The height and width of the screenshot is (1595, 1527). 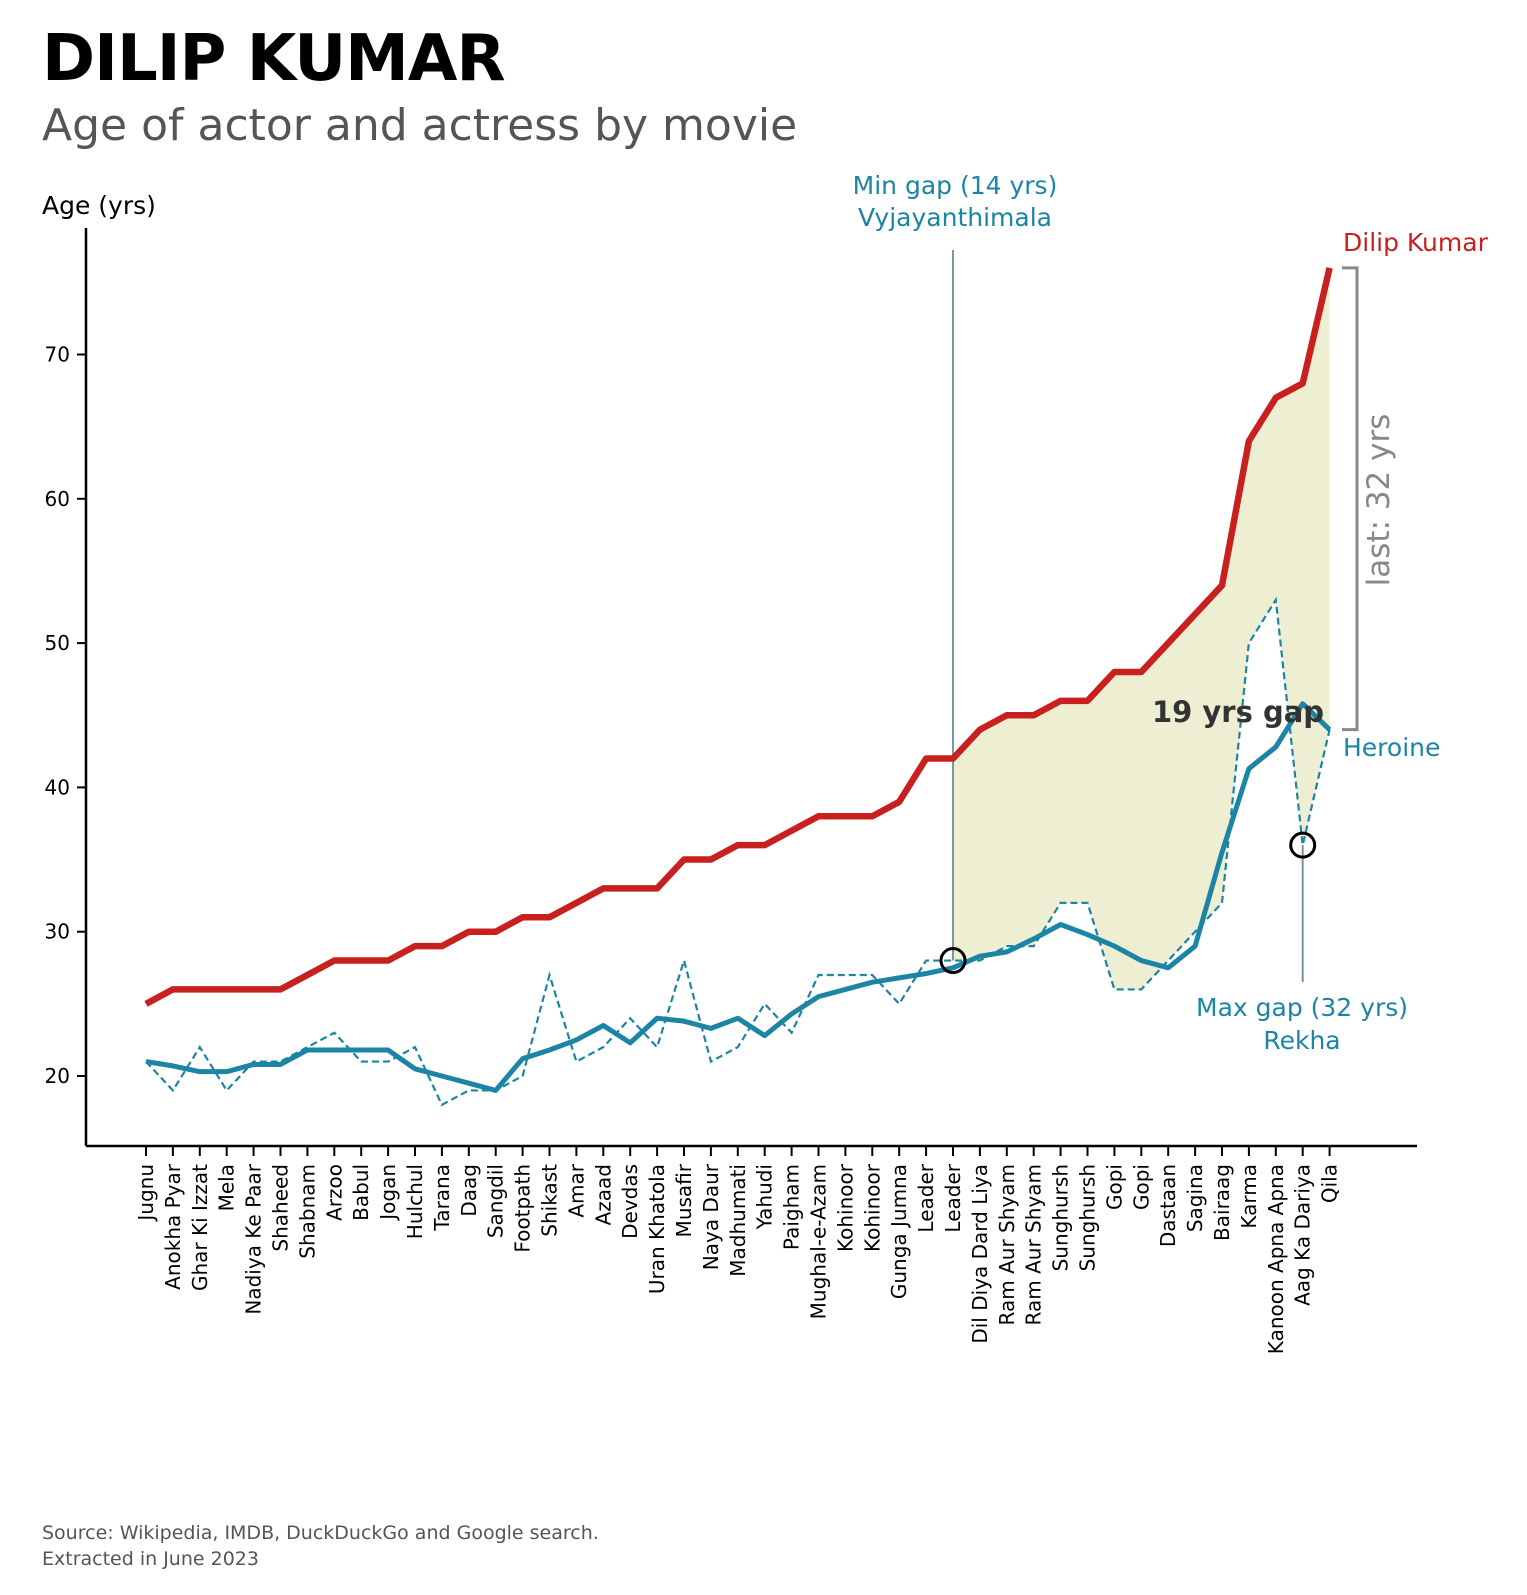 What do you see at coordinates (1222, 1202) in the screenshot?
I see `x-tick-label: Bairaag` at bounding box center [1222, 1202].